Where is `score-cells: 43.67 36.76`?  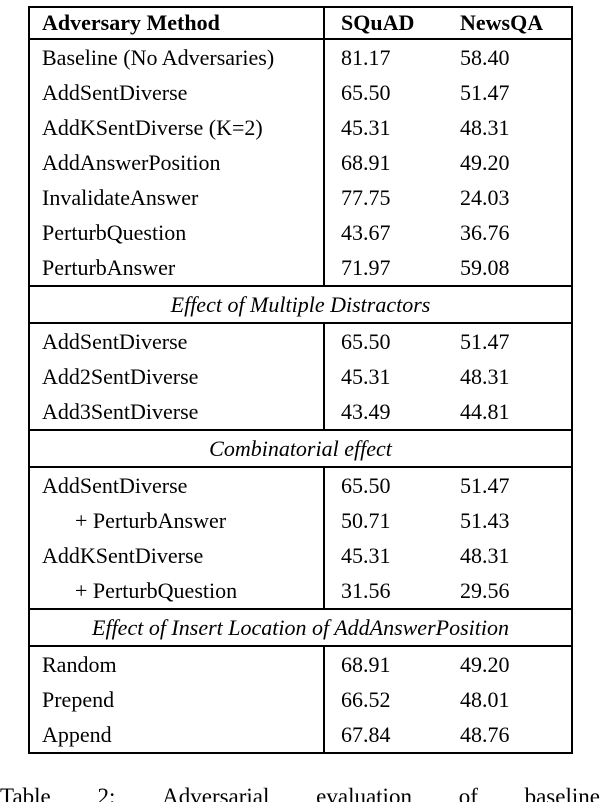 score-cells: 43.67 36.76 is located at coordinates (448, 232).